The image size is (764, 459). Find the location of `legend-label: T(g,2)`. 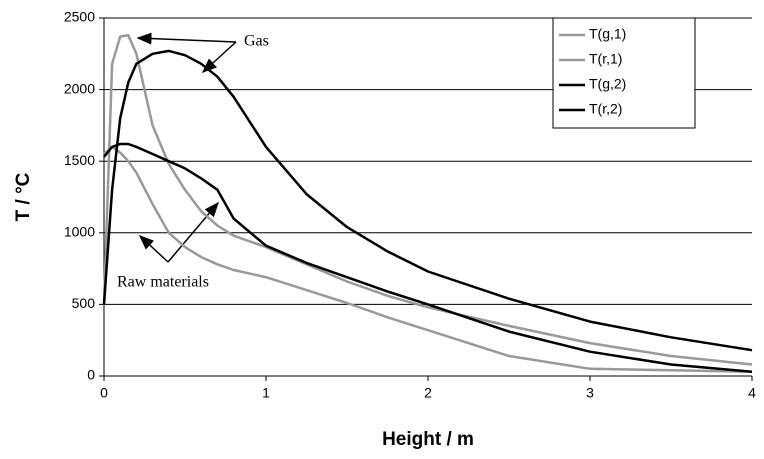

legend-label: T(g,2) is located at coordinates (607, 84).